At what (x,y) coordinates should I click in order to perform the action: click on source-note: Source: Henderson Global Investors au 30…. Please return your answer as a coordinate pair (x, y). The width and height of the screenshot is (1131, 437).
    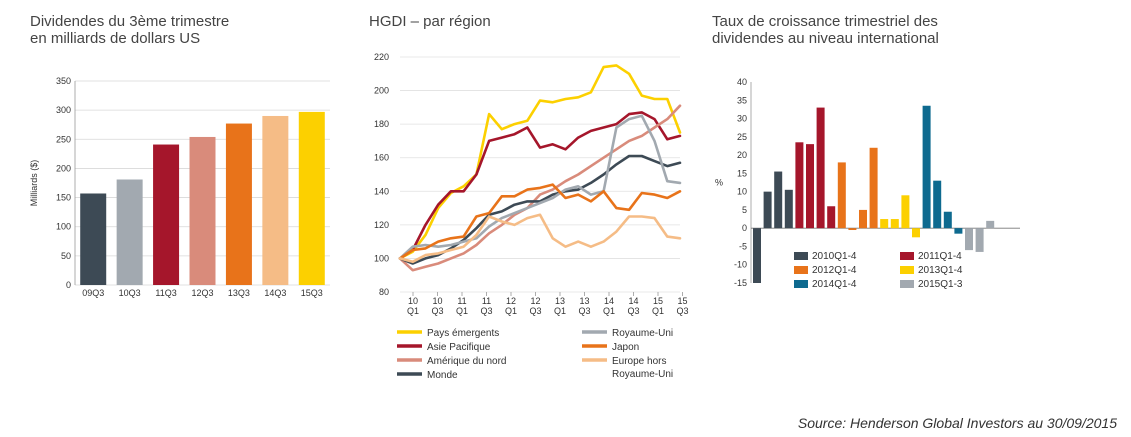
    Looking at the image, I should click on (957, 423).